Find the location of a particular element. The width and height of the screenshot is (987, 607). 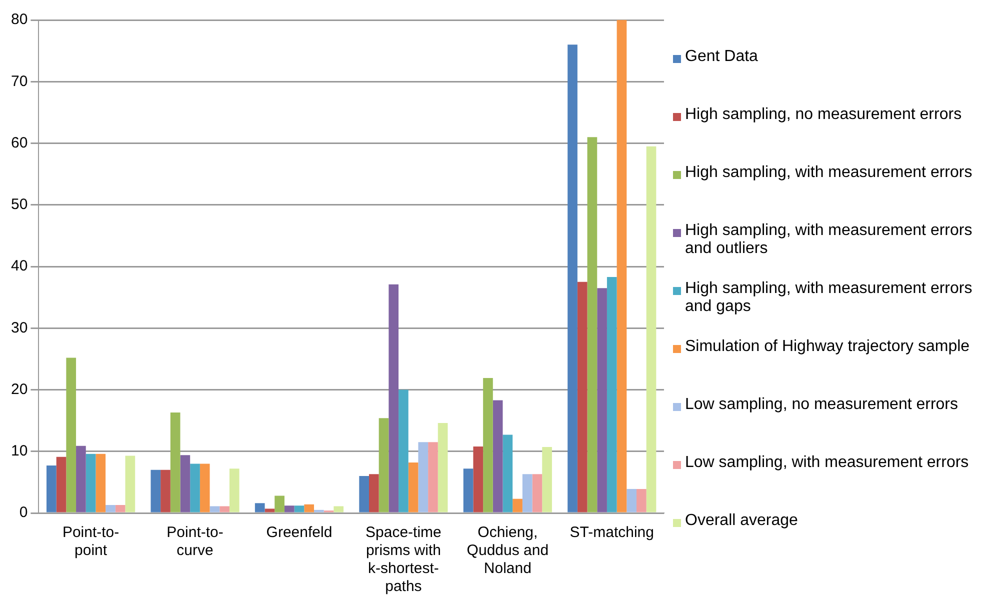

x-tick-label: Ochieng, Quddus and Noland is located at coordinates (507, 551).